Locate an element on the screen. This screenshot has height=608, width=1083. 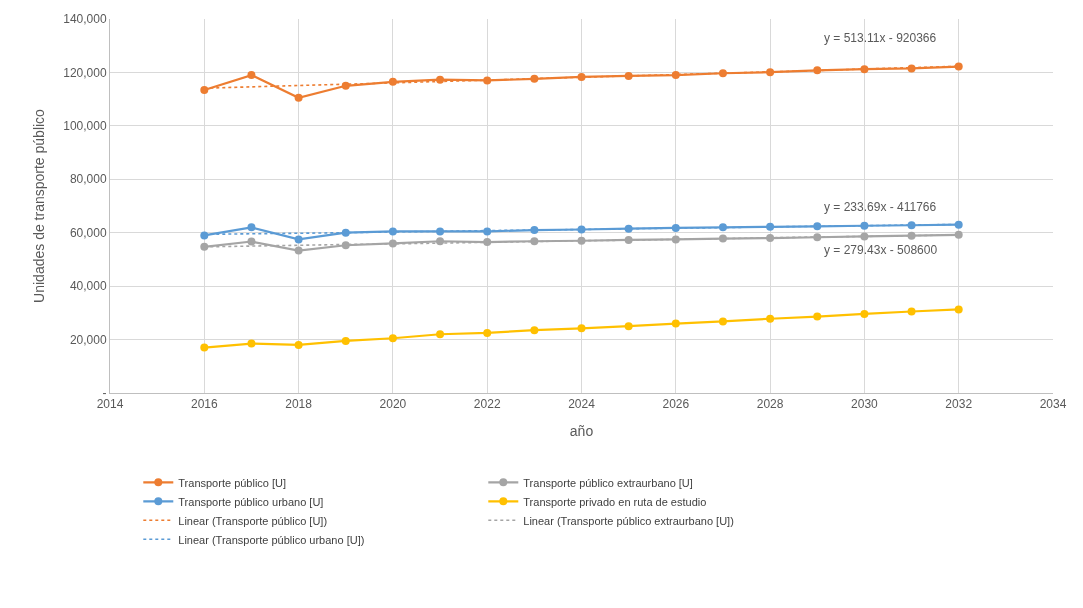
legend-label: Linear (Transporte público [U]) is located at coordinates (253, 520).